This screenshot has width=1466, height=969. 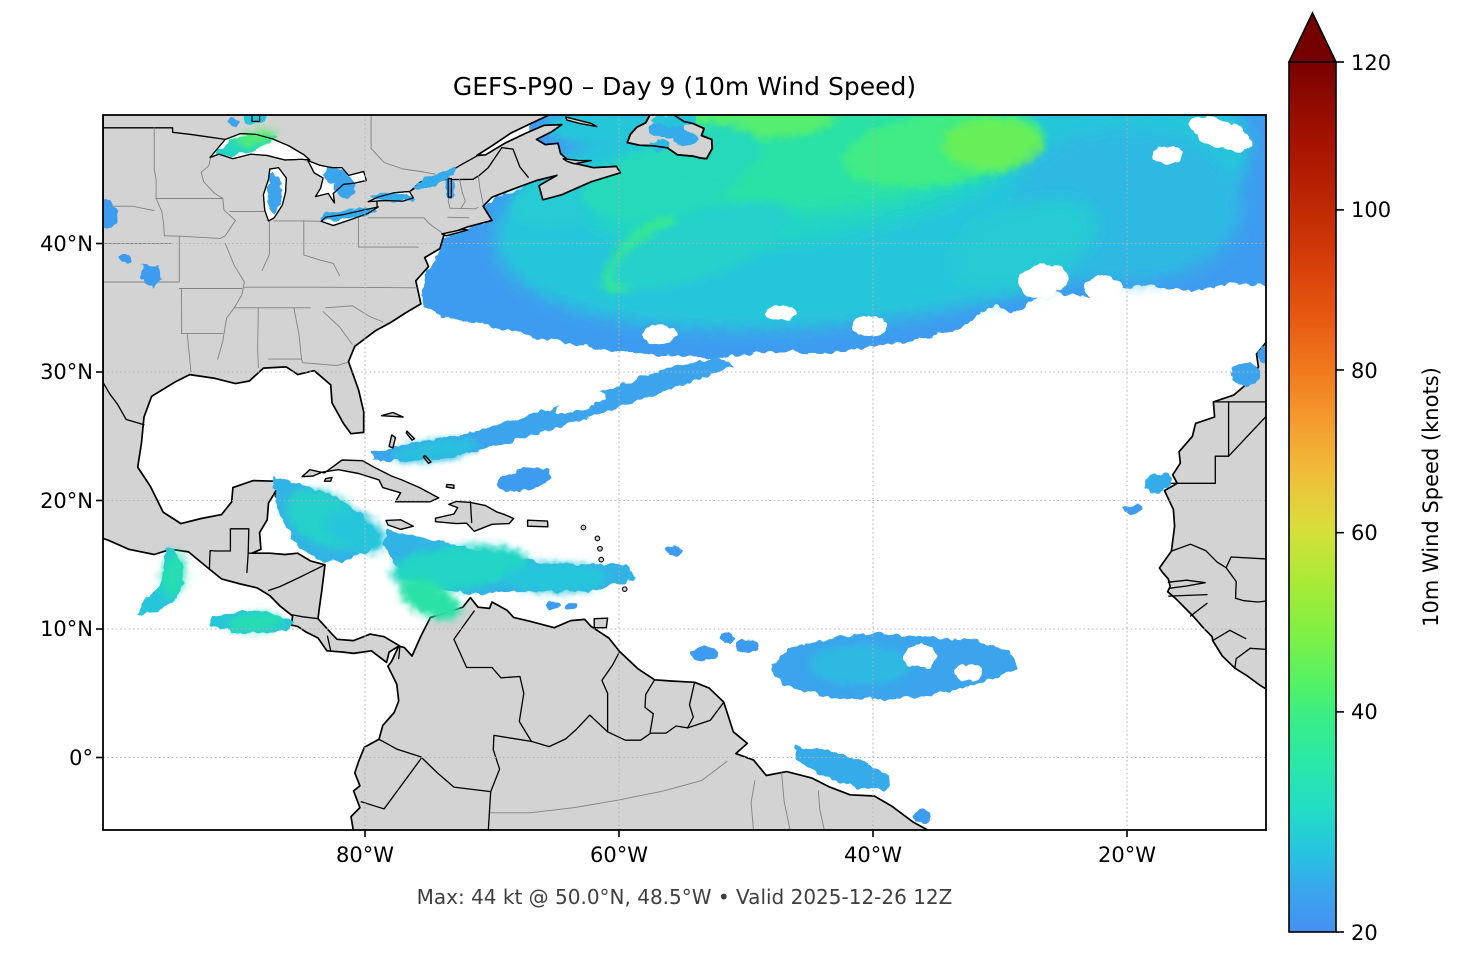 I want to click on y-tick-label-0: 0°, so click(x=81, y=758).